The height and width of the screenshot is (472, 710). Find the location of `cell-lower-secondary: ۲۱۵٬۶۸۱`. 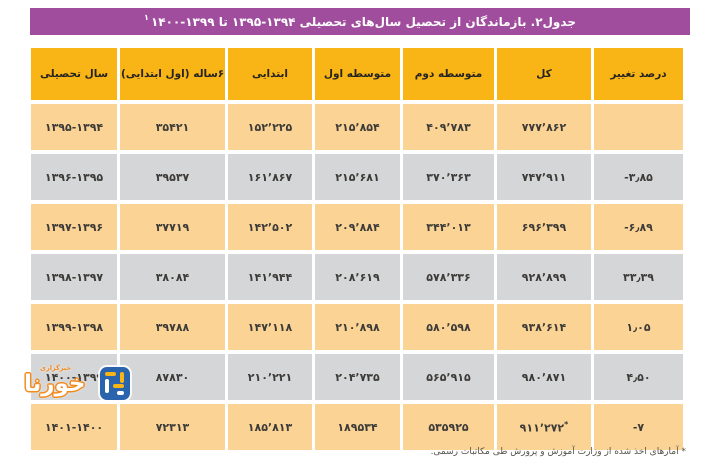

cell-lower-secondary: ۲۱۵٬۶۸۱ is located at coordinates (357, 177).